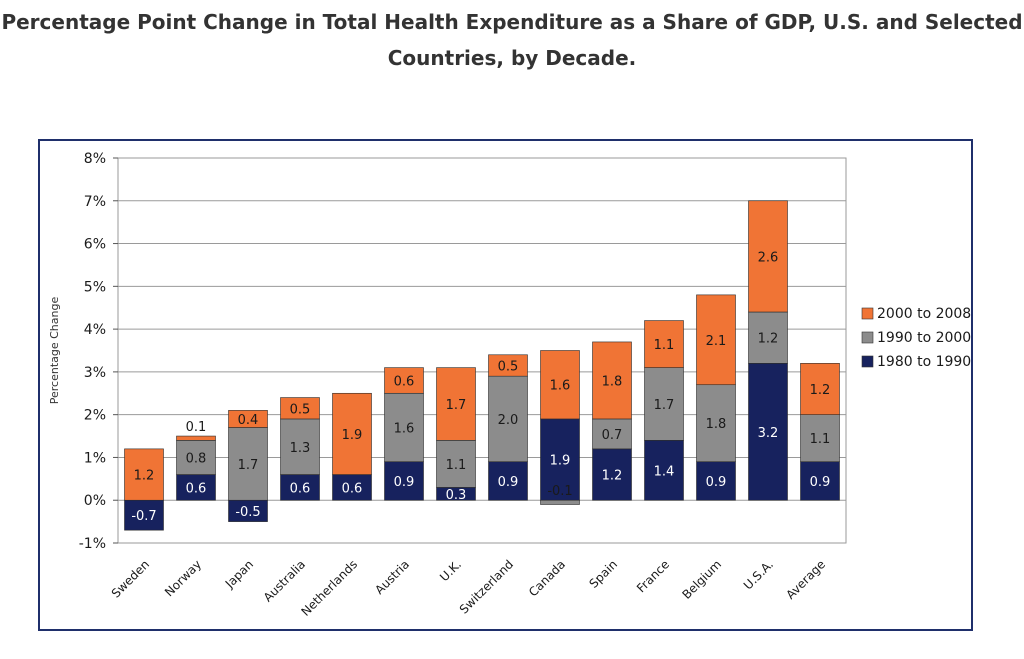 The height and width of the screenshot is (659, 1024). Describe the element at coordinates (612, 435) in the screenshot. I see `data-label: 0.7` at that location.